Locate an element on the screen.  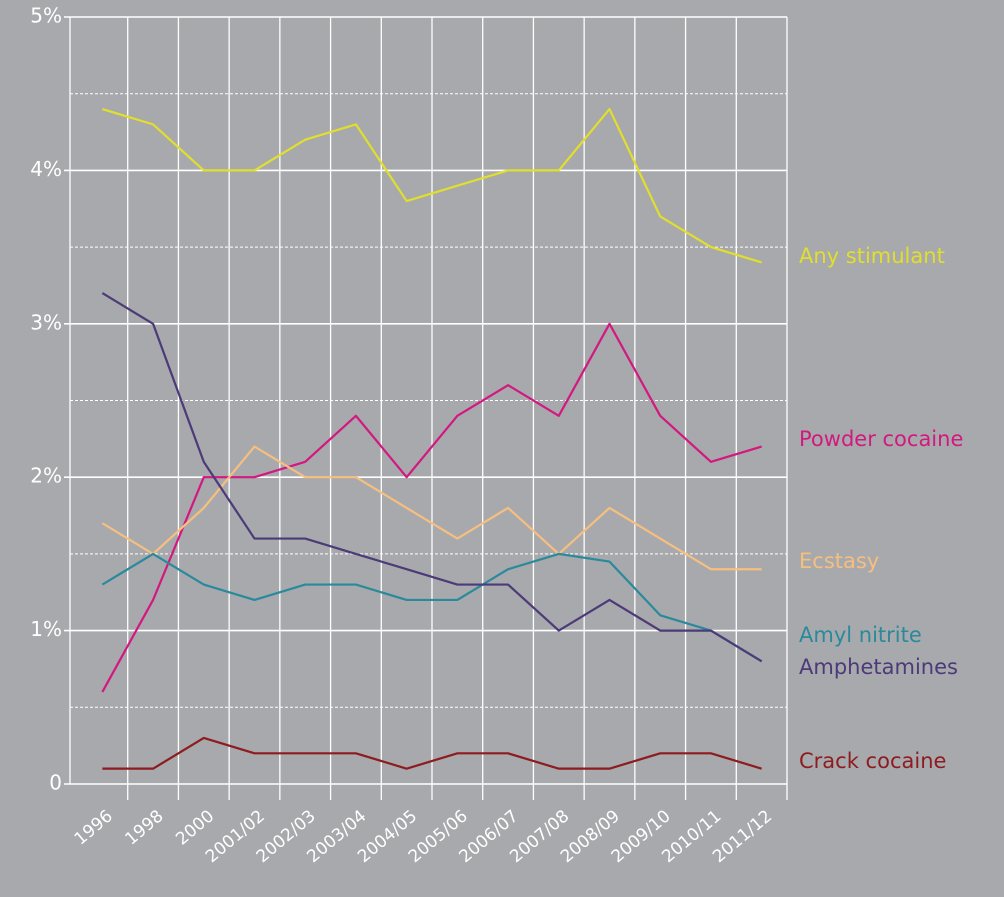
y-tick-label: 3% is located at coordinates (46, 322).